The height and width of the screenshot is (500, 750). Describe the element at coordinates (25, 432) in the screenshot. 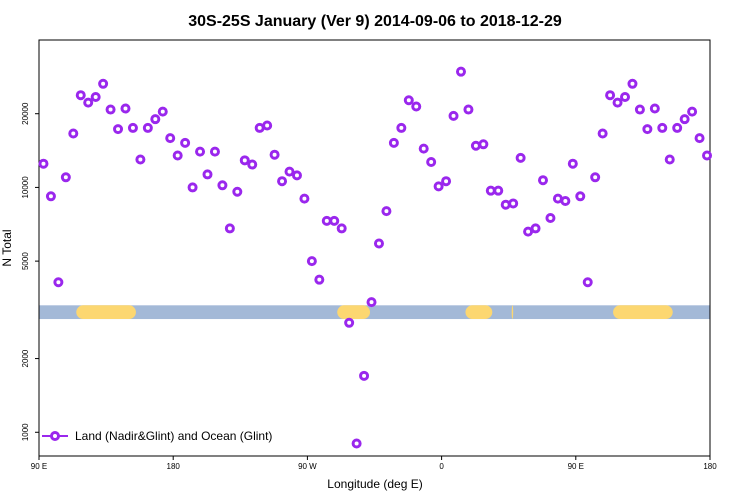

I see `y-tick-label-0: 1000` at that location.